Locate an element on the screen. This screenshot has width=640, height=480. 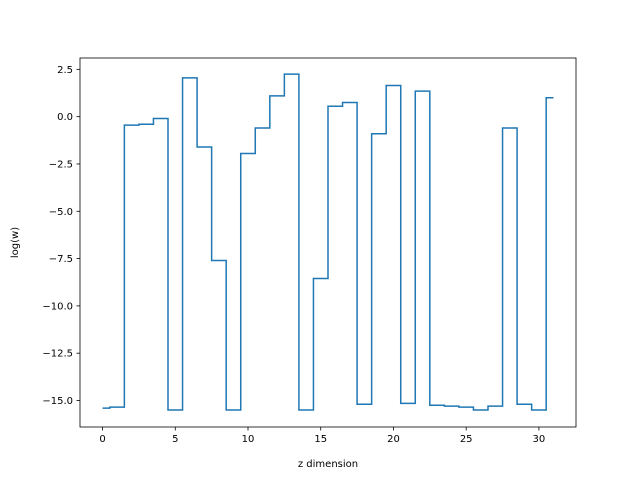
x-tick-label: 0 is located at coordinates (102, 439).